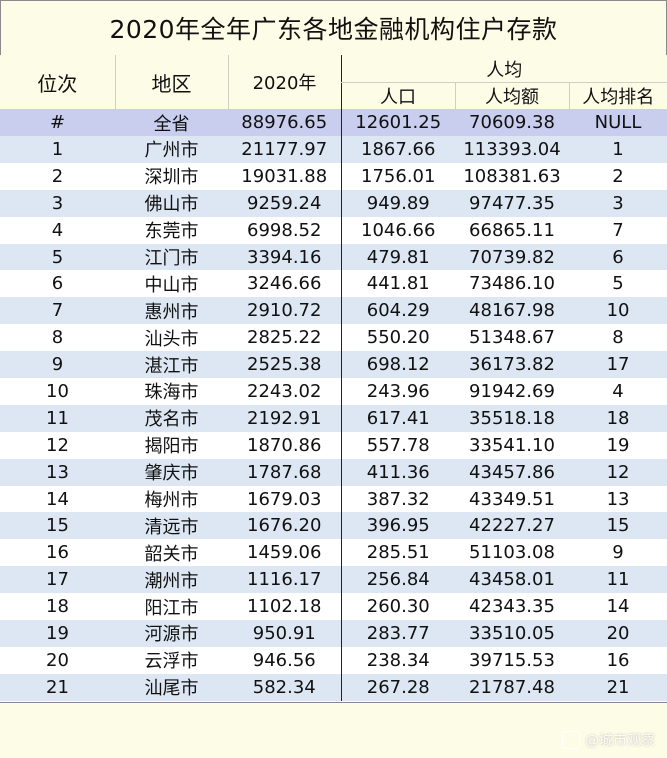 The height and width of the screenshot is (758, 667). I want to click on cell-population: 557.78, so click(397, 445).